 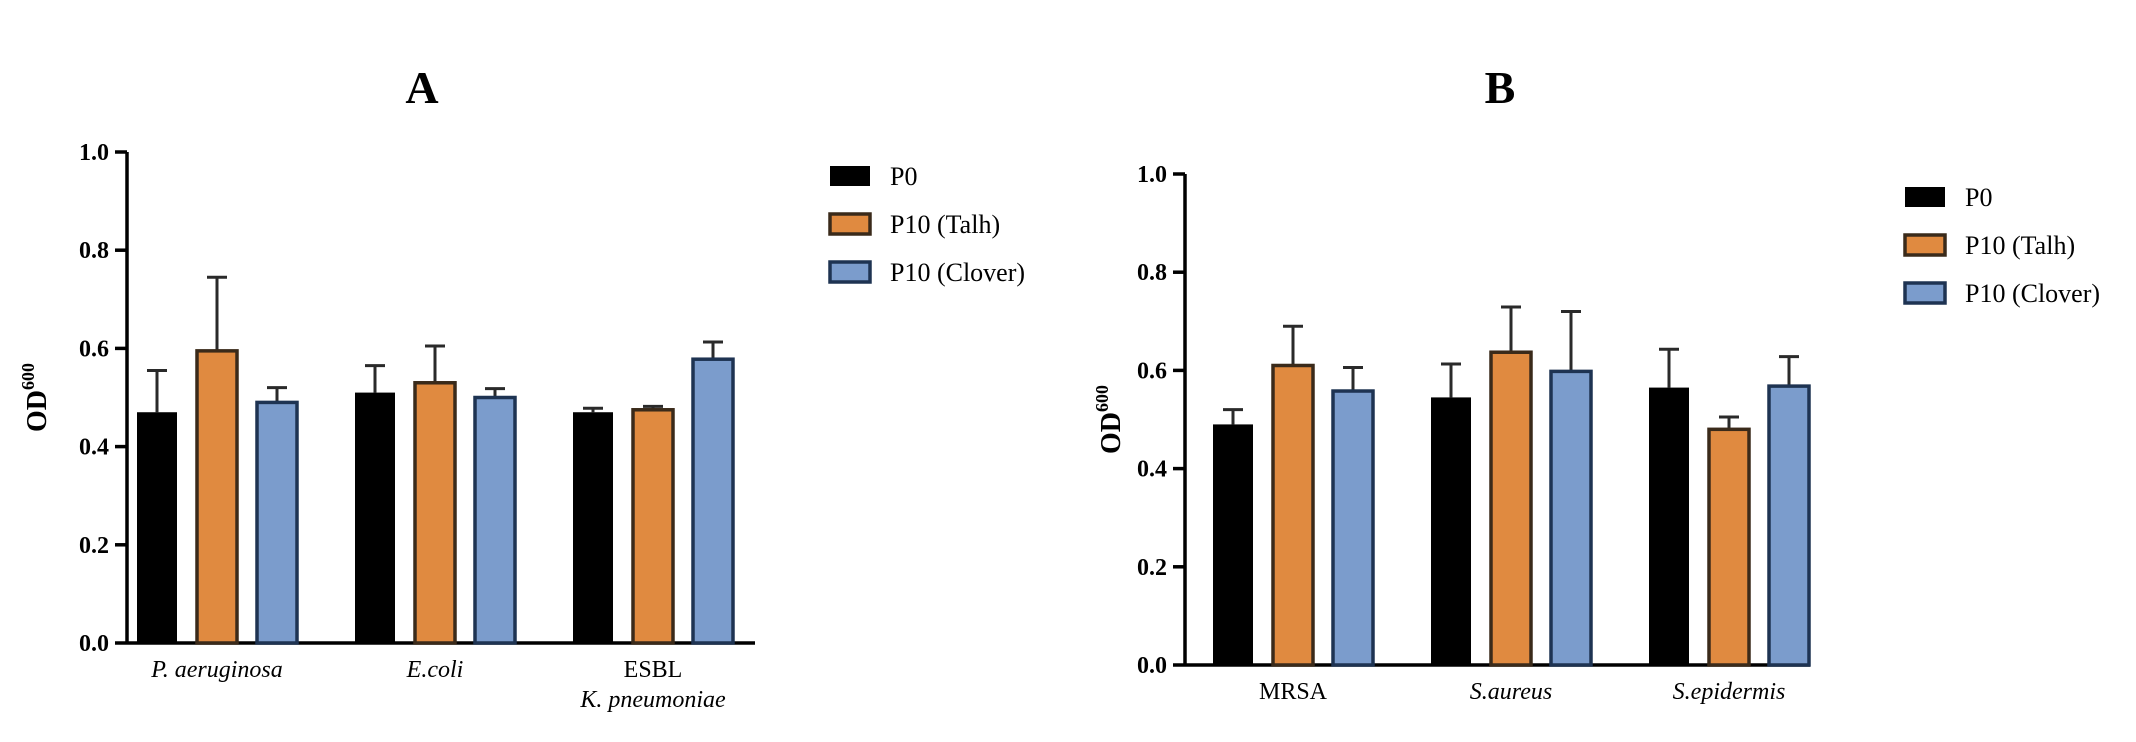 I want to click on panel-label: B, so click(x=1500, y=87).